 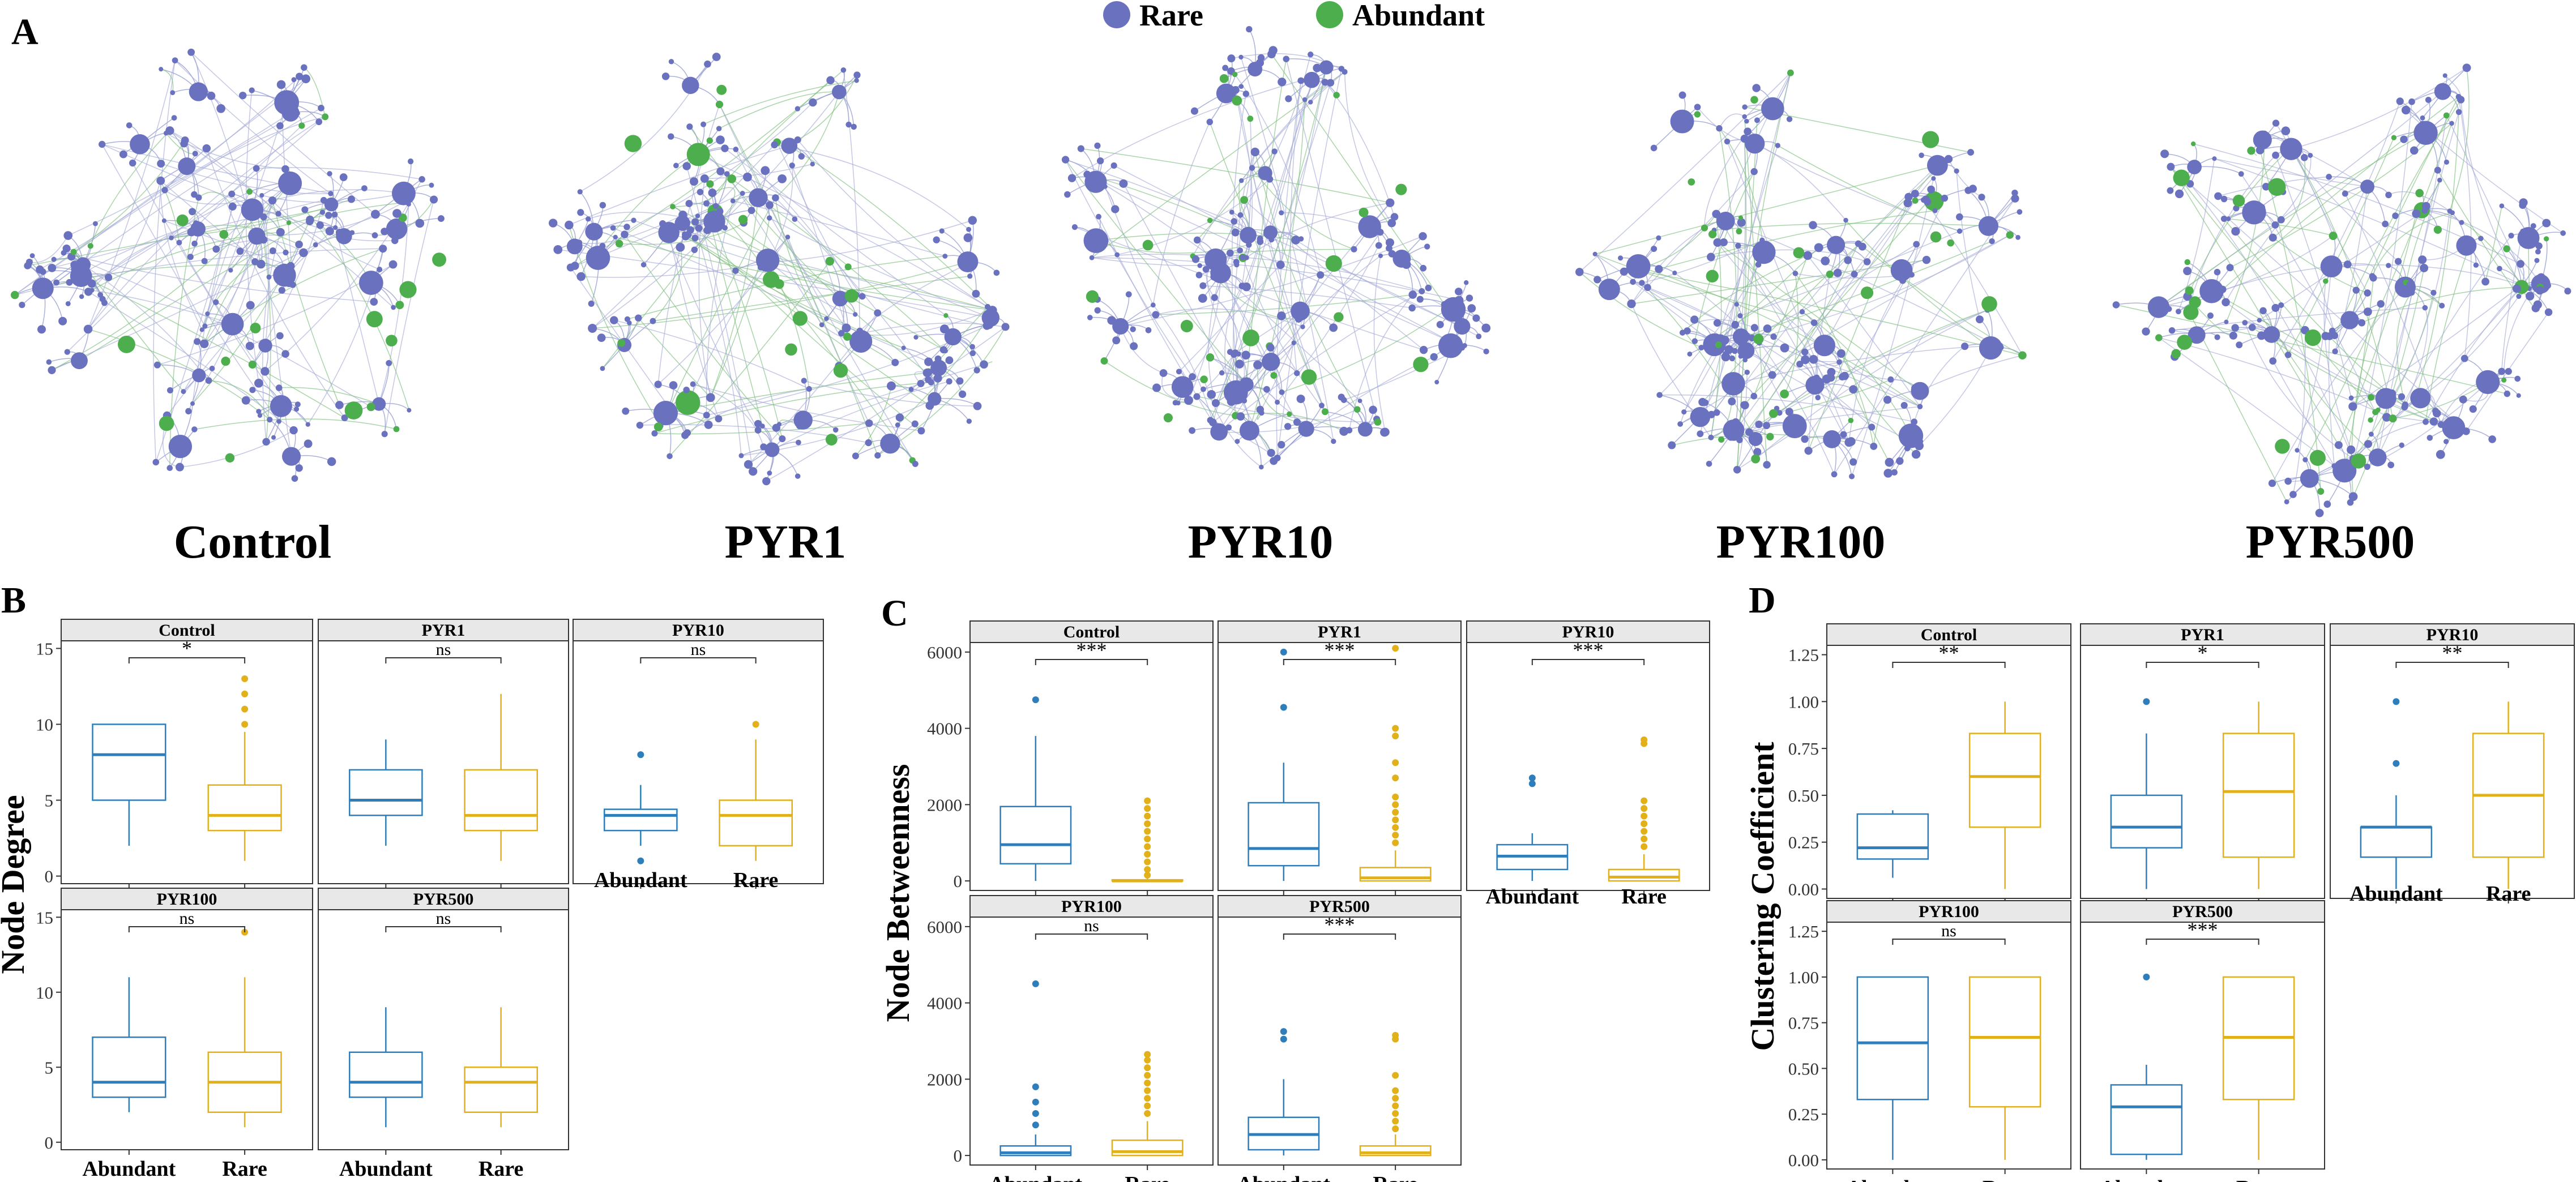 What do you see at coordinates (49, 1143) in the screenshot?
I see `y-tick-label: 0` at bounding box center [49, 1143].